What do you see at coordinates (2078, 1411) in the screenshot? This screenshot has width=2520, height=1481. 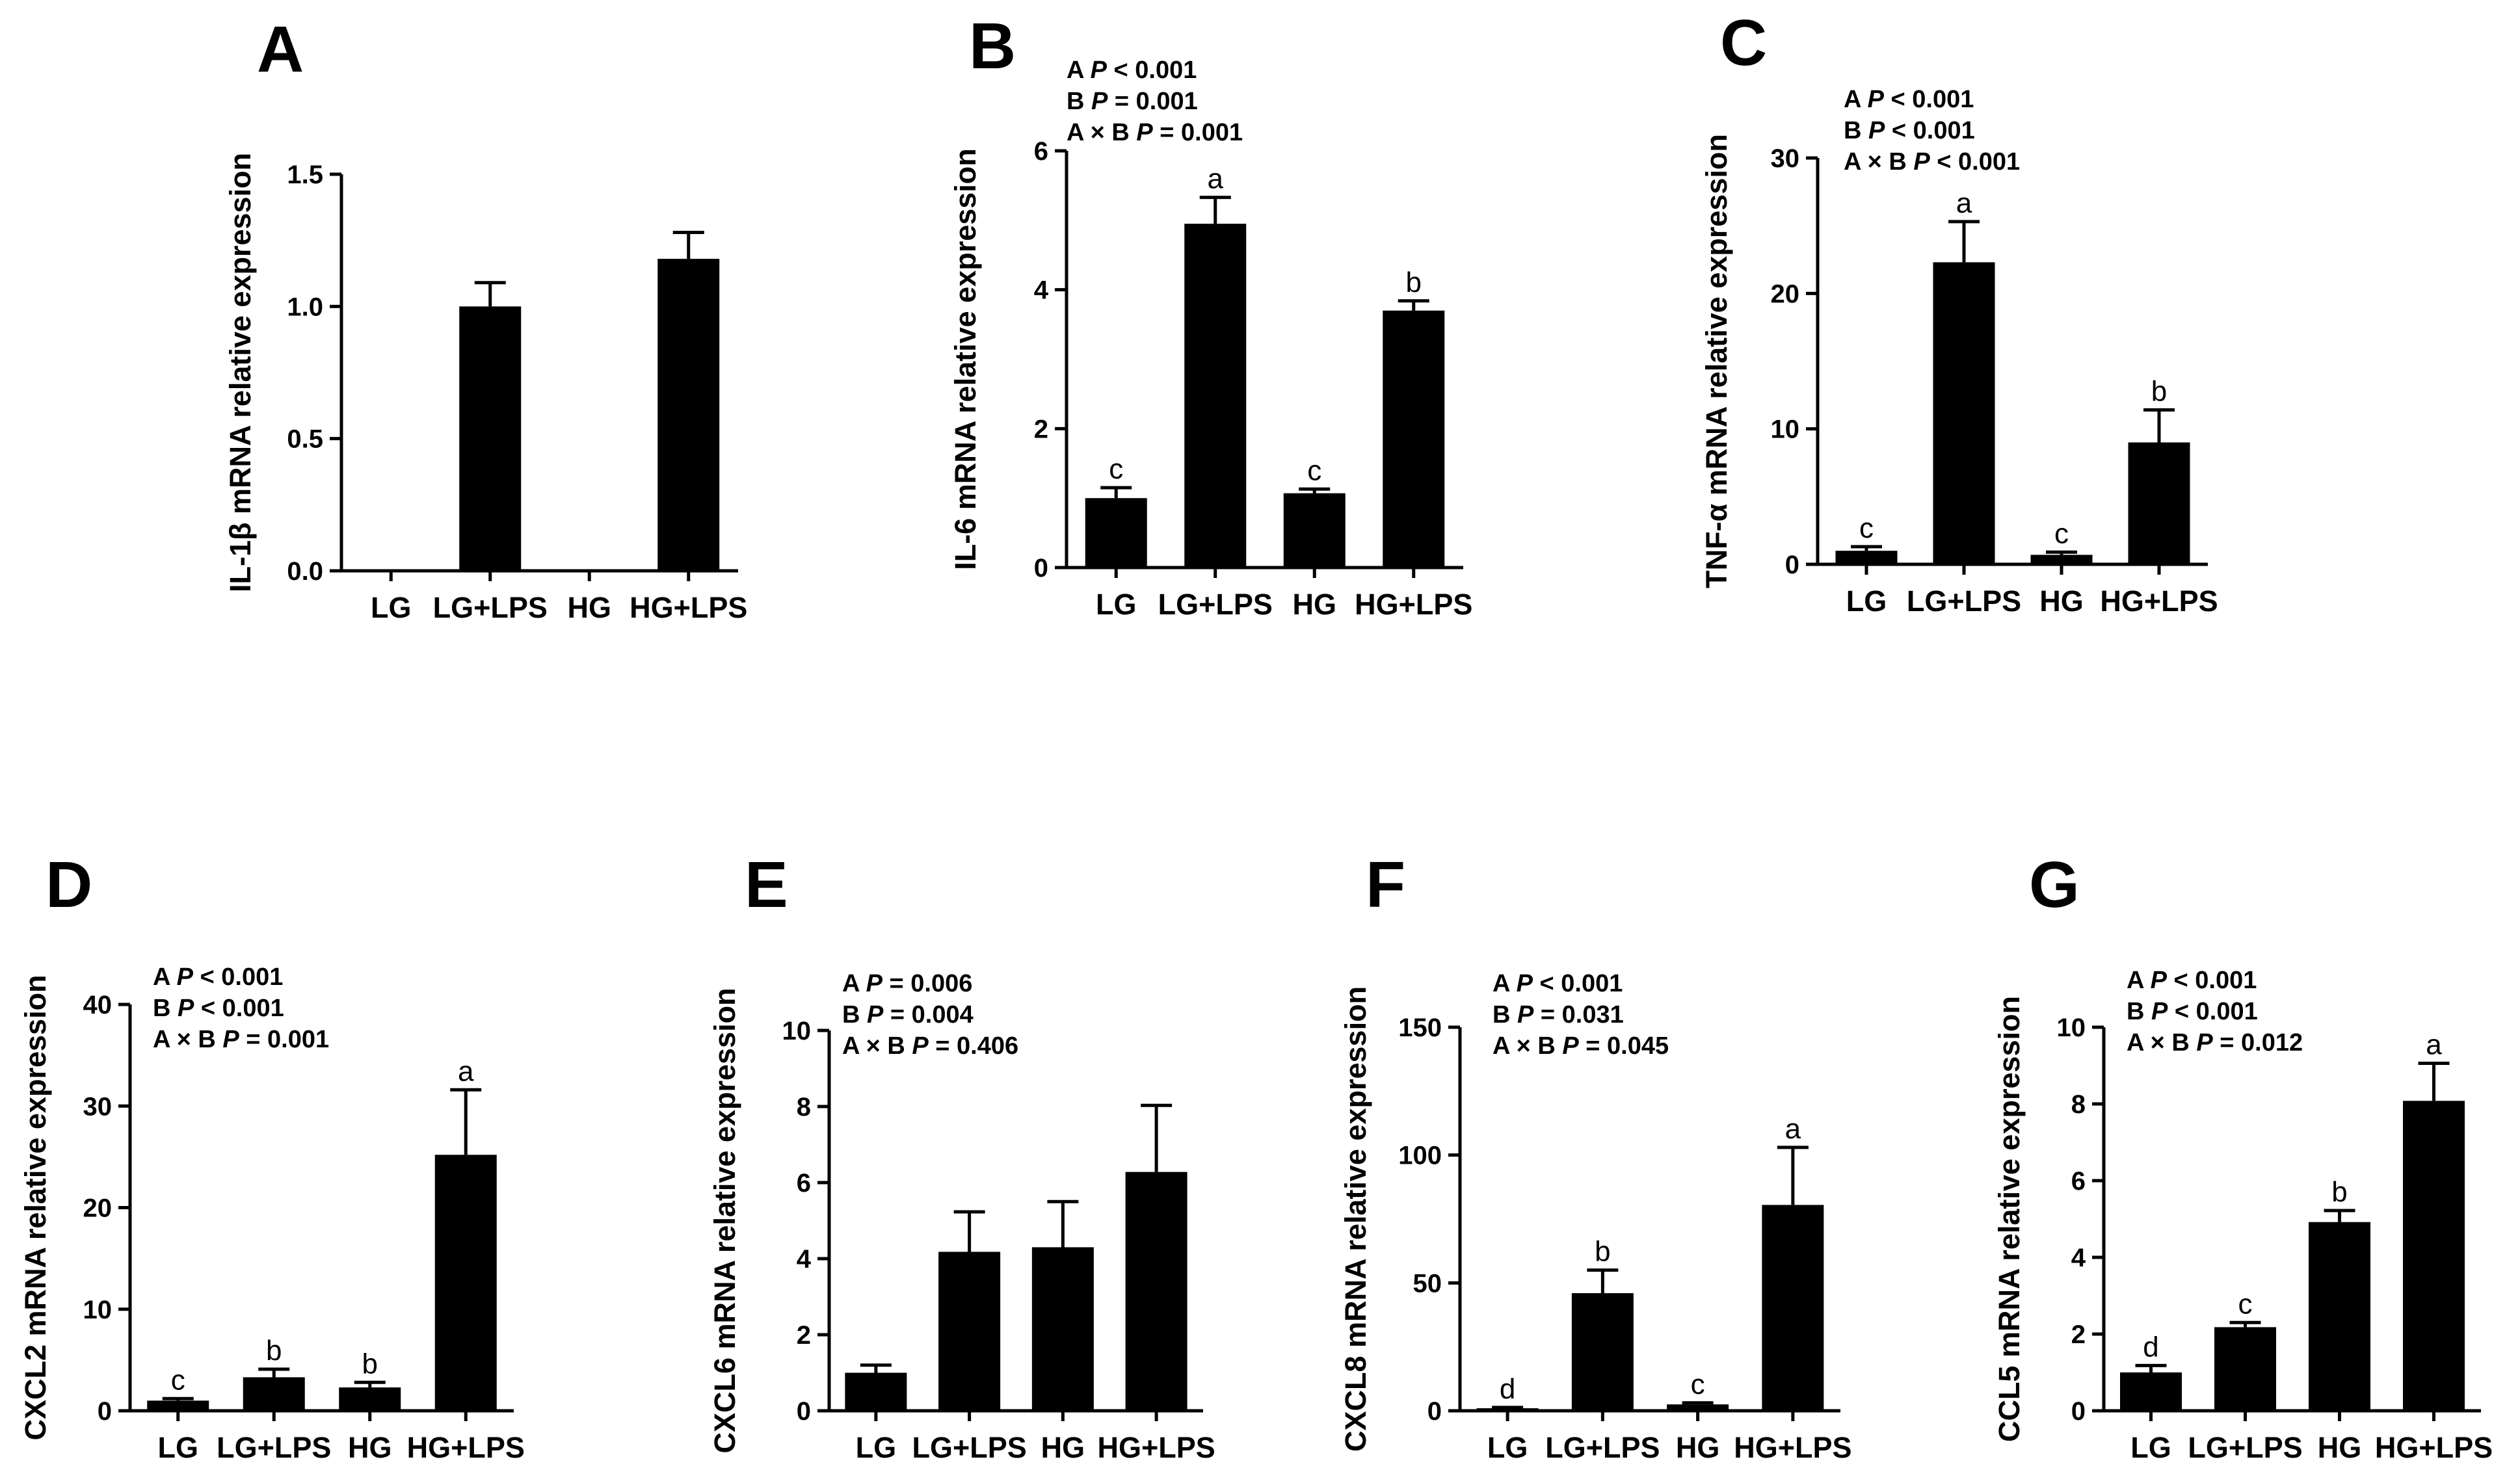 I see `y-tick-label-g: 0` at bounding box center [2078, 1411].